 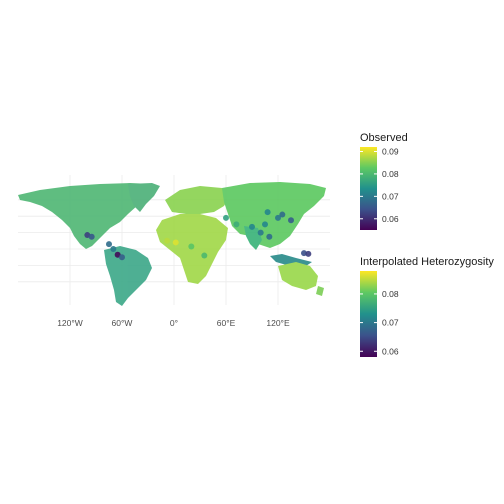 I want to click on landmass-asia, so click(x=274, y=215).